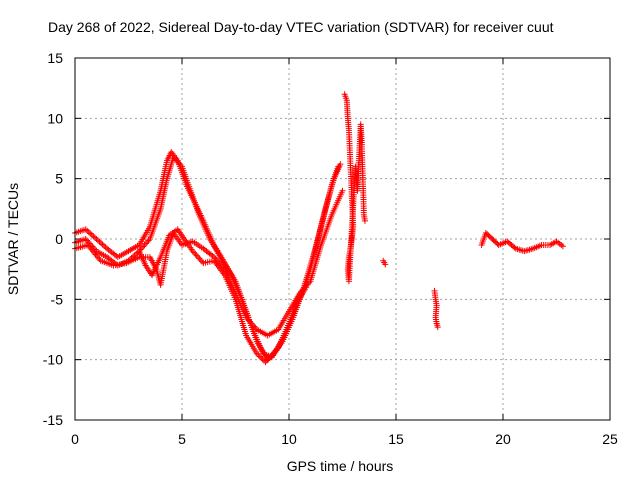 This screenshot has width=640, height=480. Describe the element at coordinates (522, 242) in the screenshot. I see `series-evening-cluster` at that location.